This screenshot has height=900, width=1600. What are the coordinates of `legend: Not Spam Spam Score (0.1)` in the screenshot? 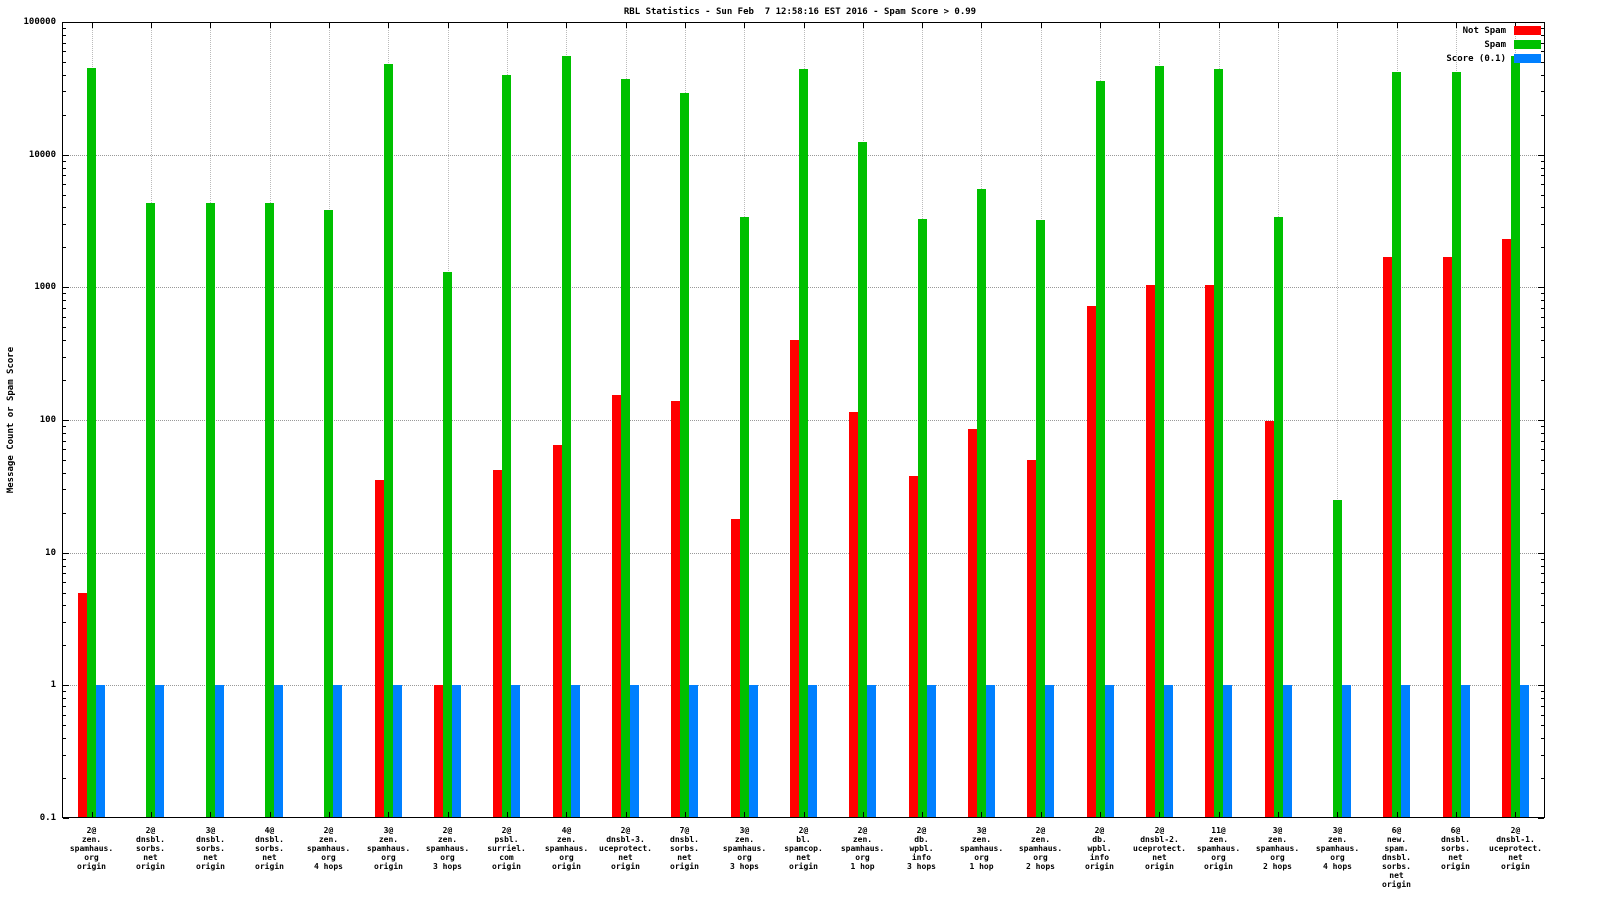 It's located at (1493, 47).